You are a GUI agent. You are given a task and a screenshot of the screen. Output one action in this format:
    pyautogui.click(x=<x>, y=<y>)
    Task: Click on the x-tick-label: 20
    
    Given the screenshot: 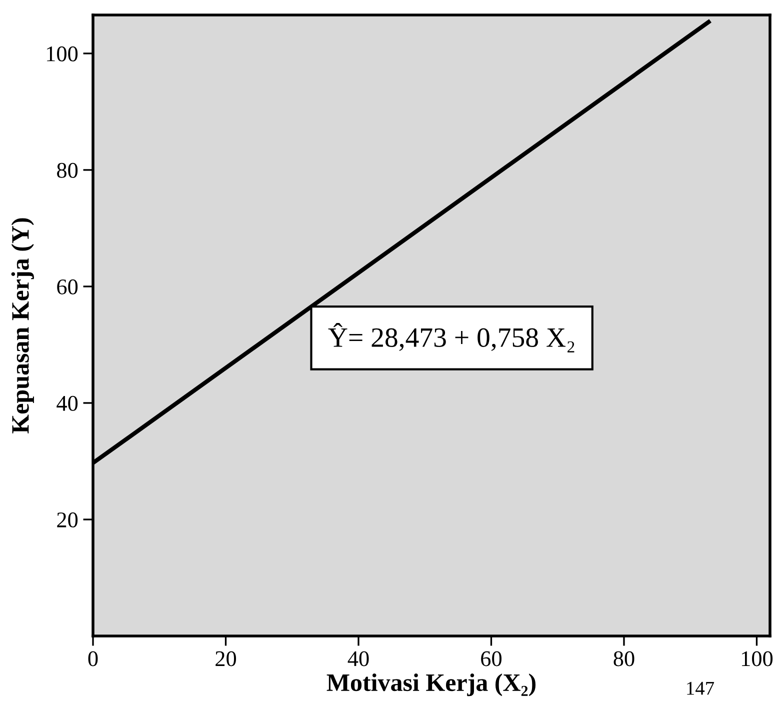 What is the action you would take?
    pyautogui.click(x=226, y=658)
    